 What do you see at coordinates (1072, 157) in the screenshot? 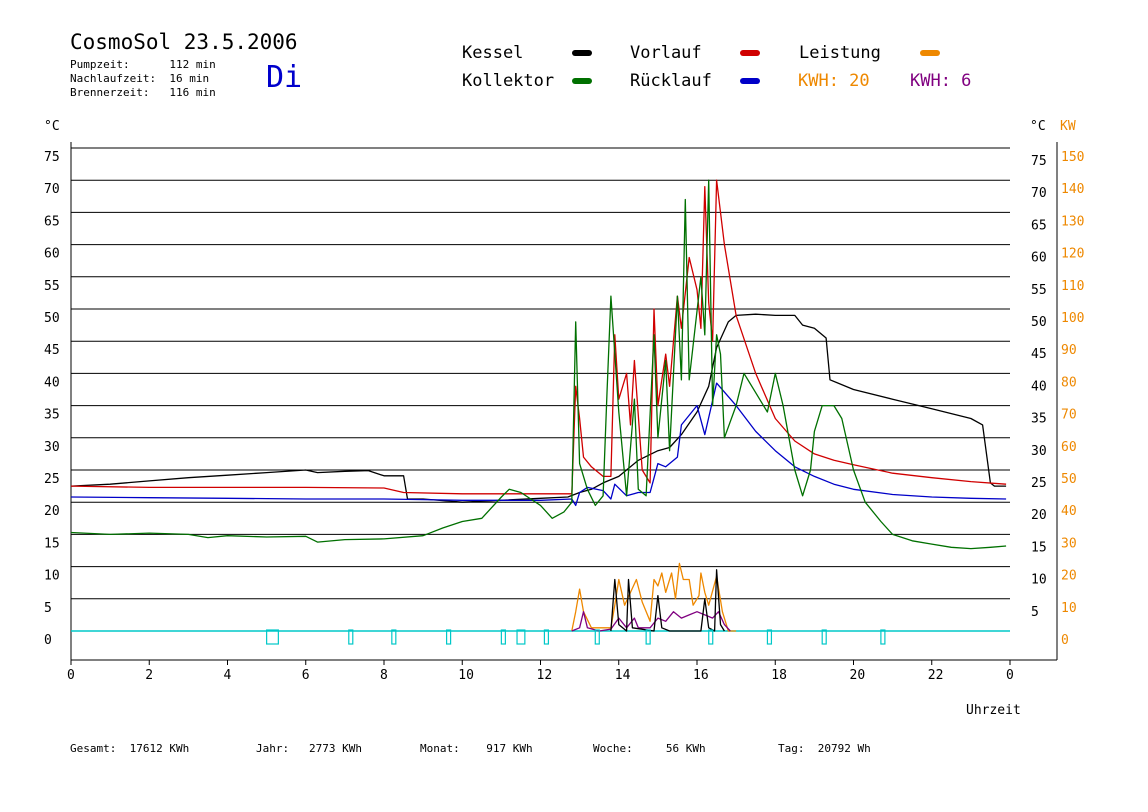
I see `kw-tick-label: 150` at bounding box center [1072, 157].